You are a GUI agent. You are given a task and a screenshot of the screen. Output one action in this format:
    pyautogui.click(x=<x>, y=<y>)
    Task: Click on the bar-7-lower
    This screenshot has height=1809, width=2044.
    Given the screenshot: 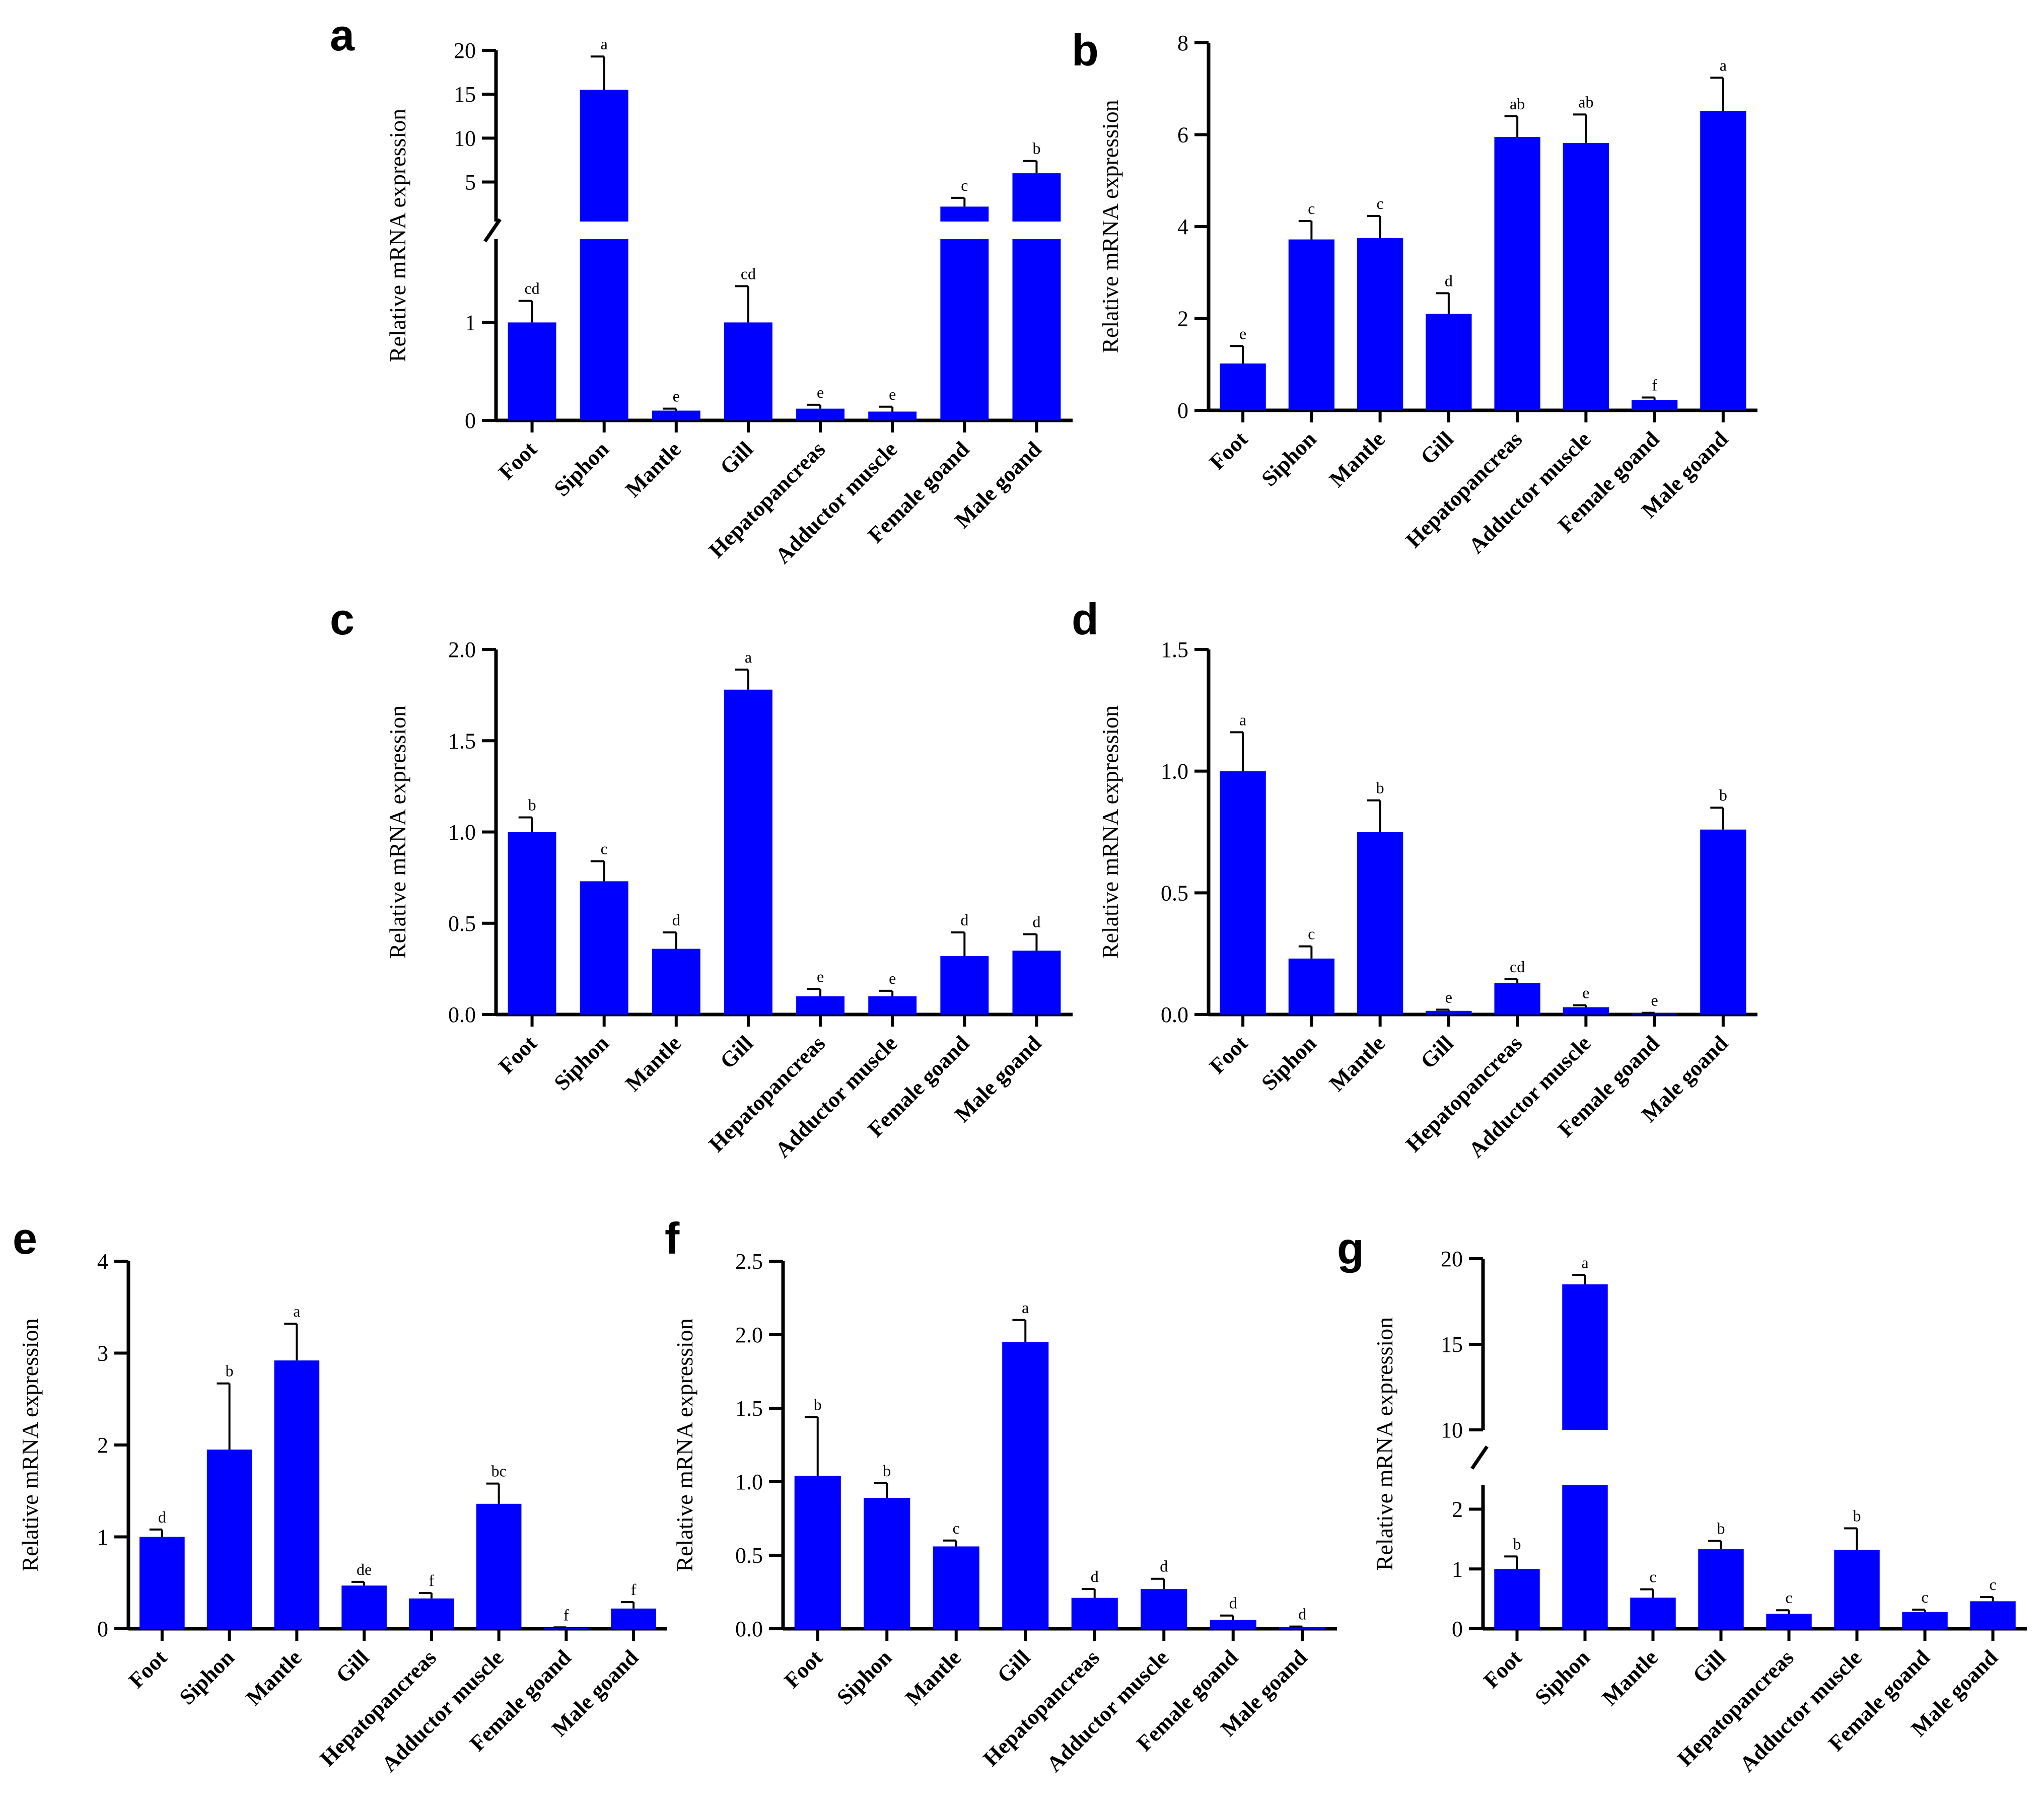 What is the action you would take?
    pyautogui.click(x=1036, y=329)
    